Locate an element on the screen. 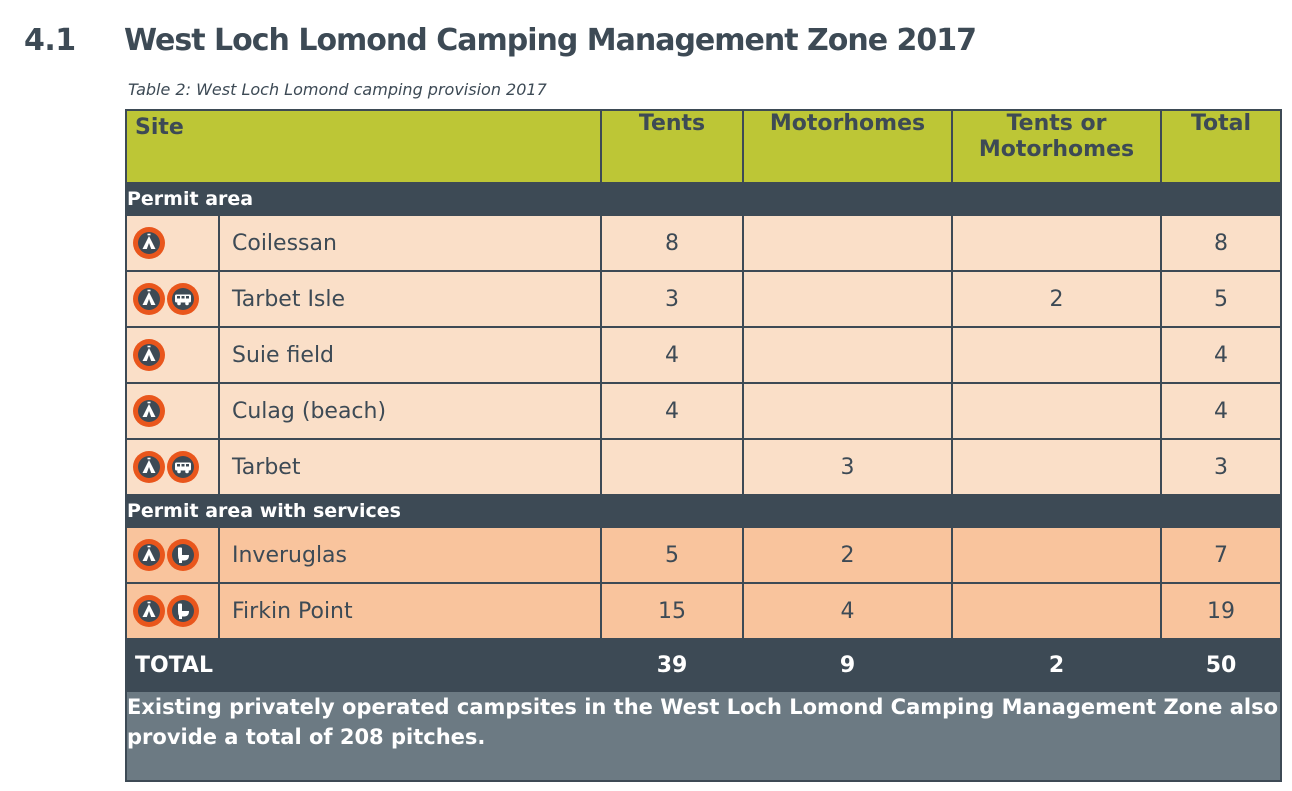  section-row: Permit area is located at coordinates (703, 199).